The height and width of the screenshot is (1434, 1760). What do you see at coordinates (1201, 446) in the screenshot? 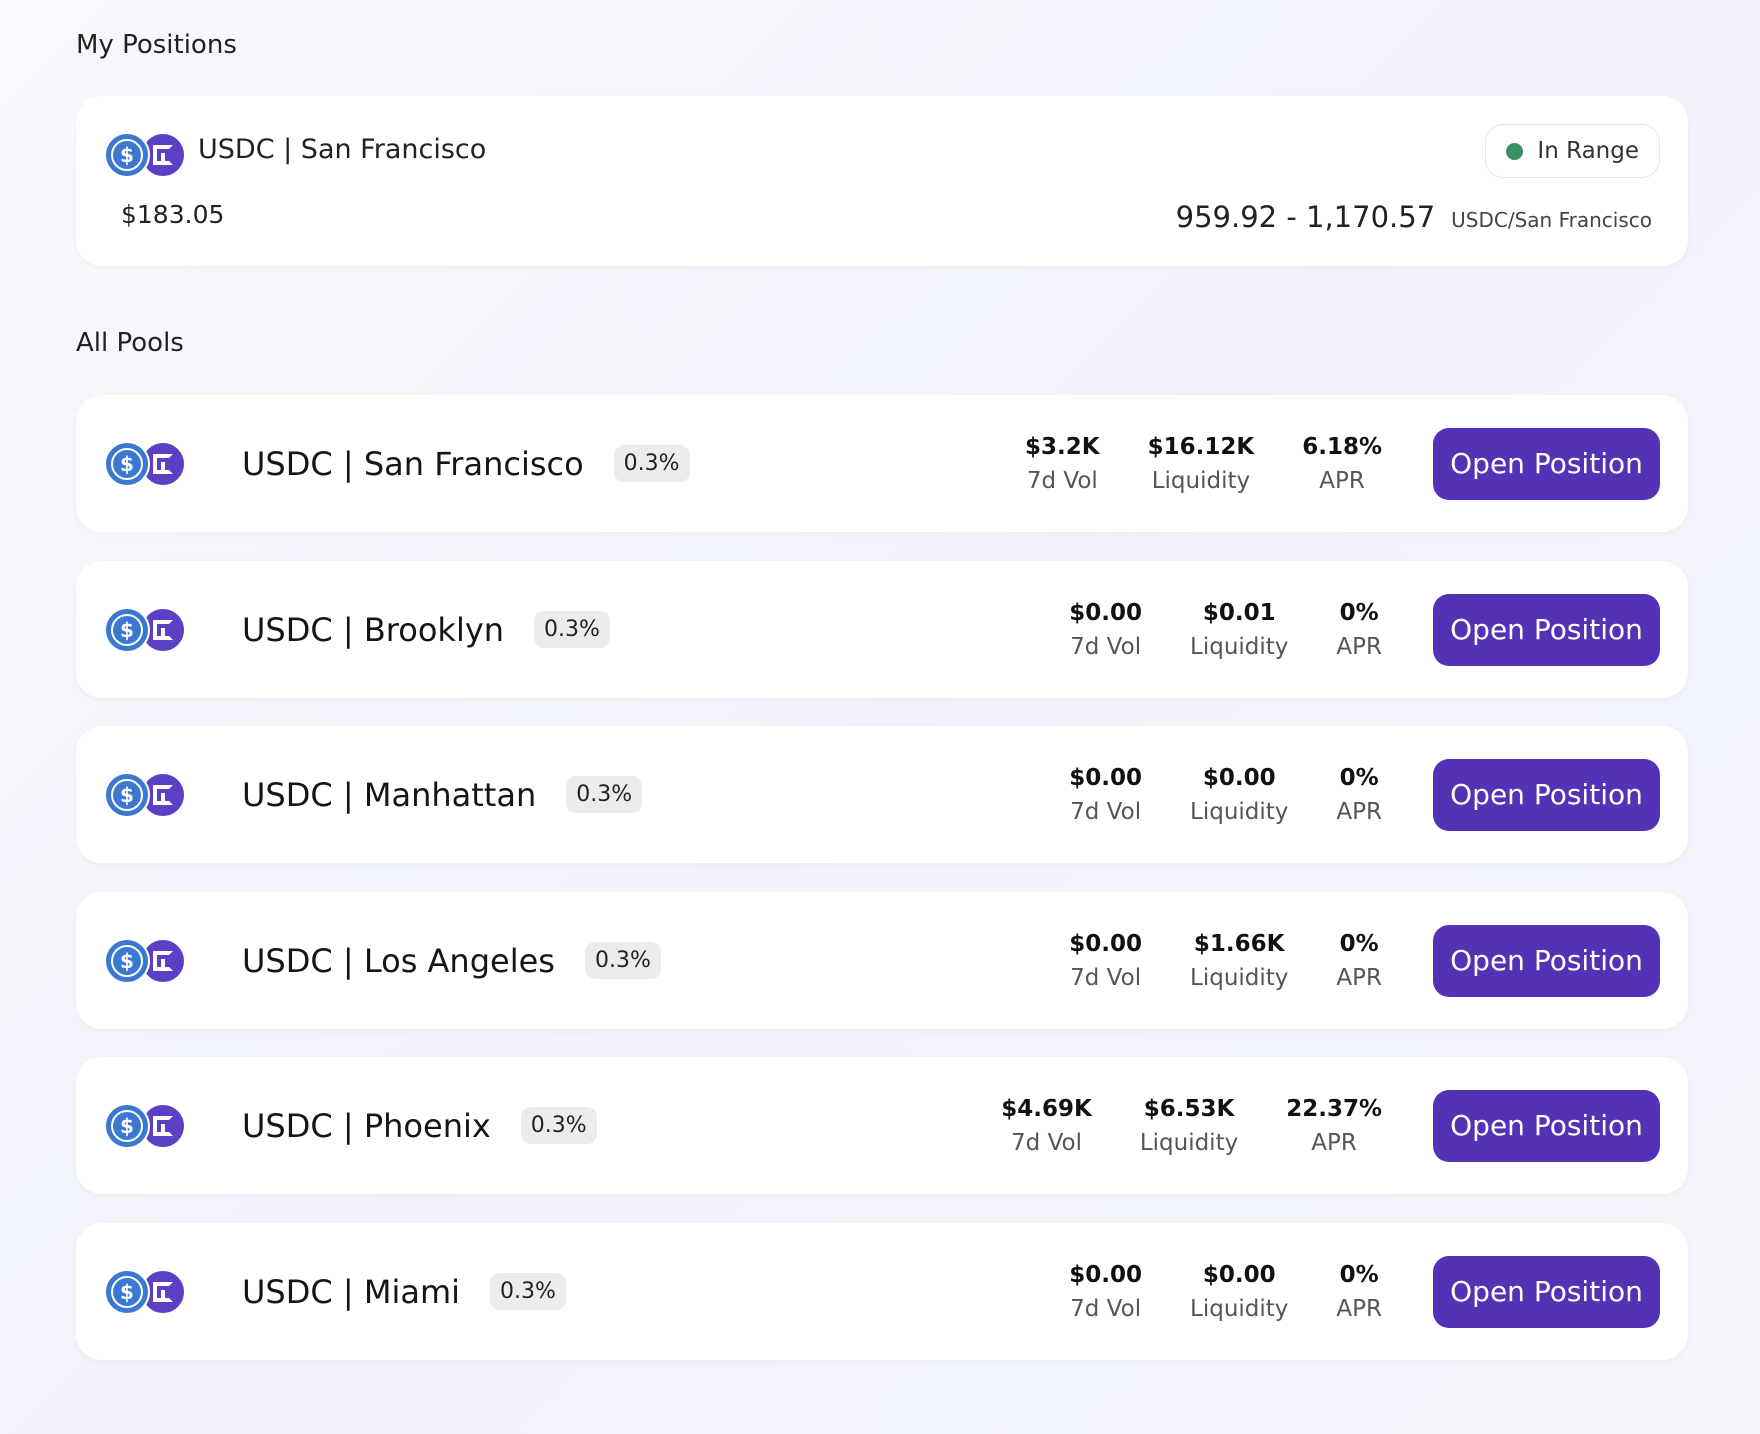
I see `stat-liquidity-value: $16.12K` at bounding box center [1201, 446].